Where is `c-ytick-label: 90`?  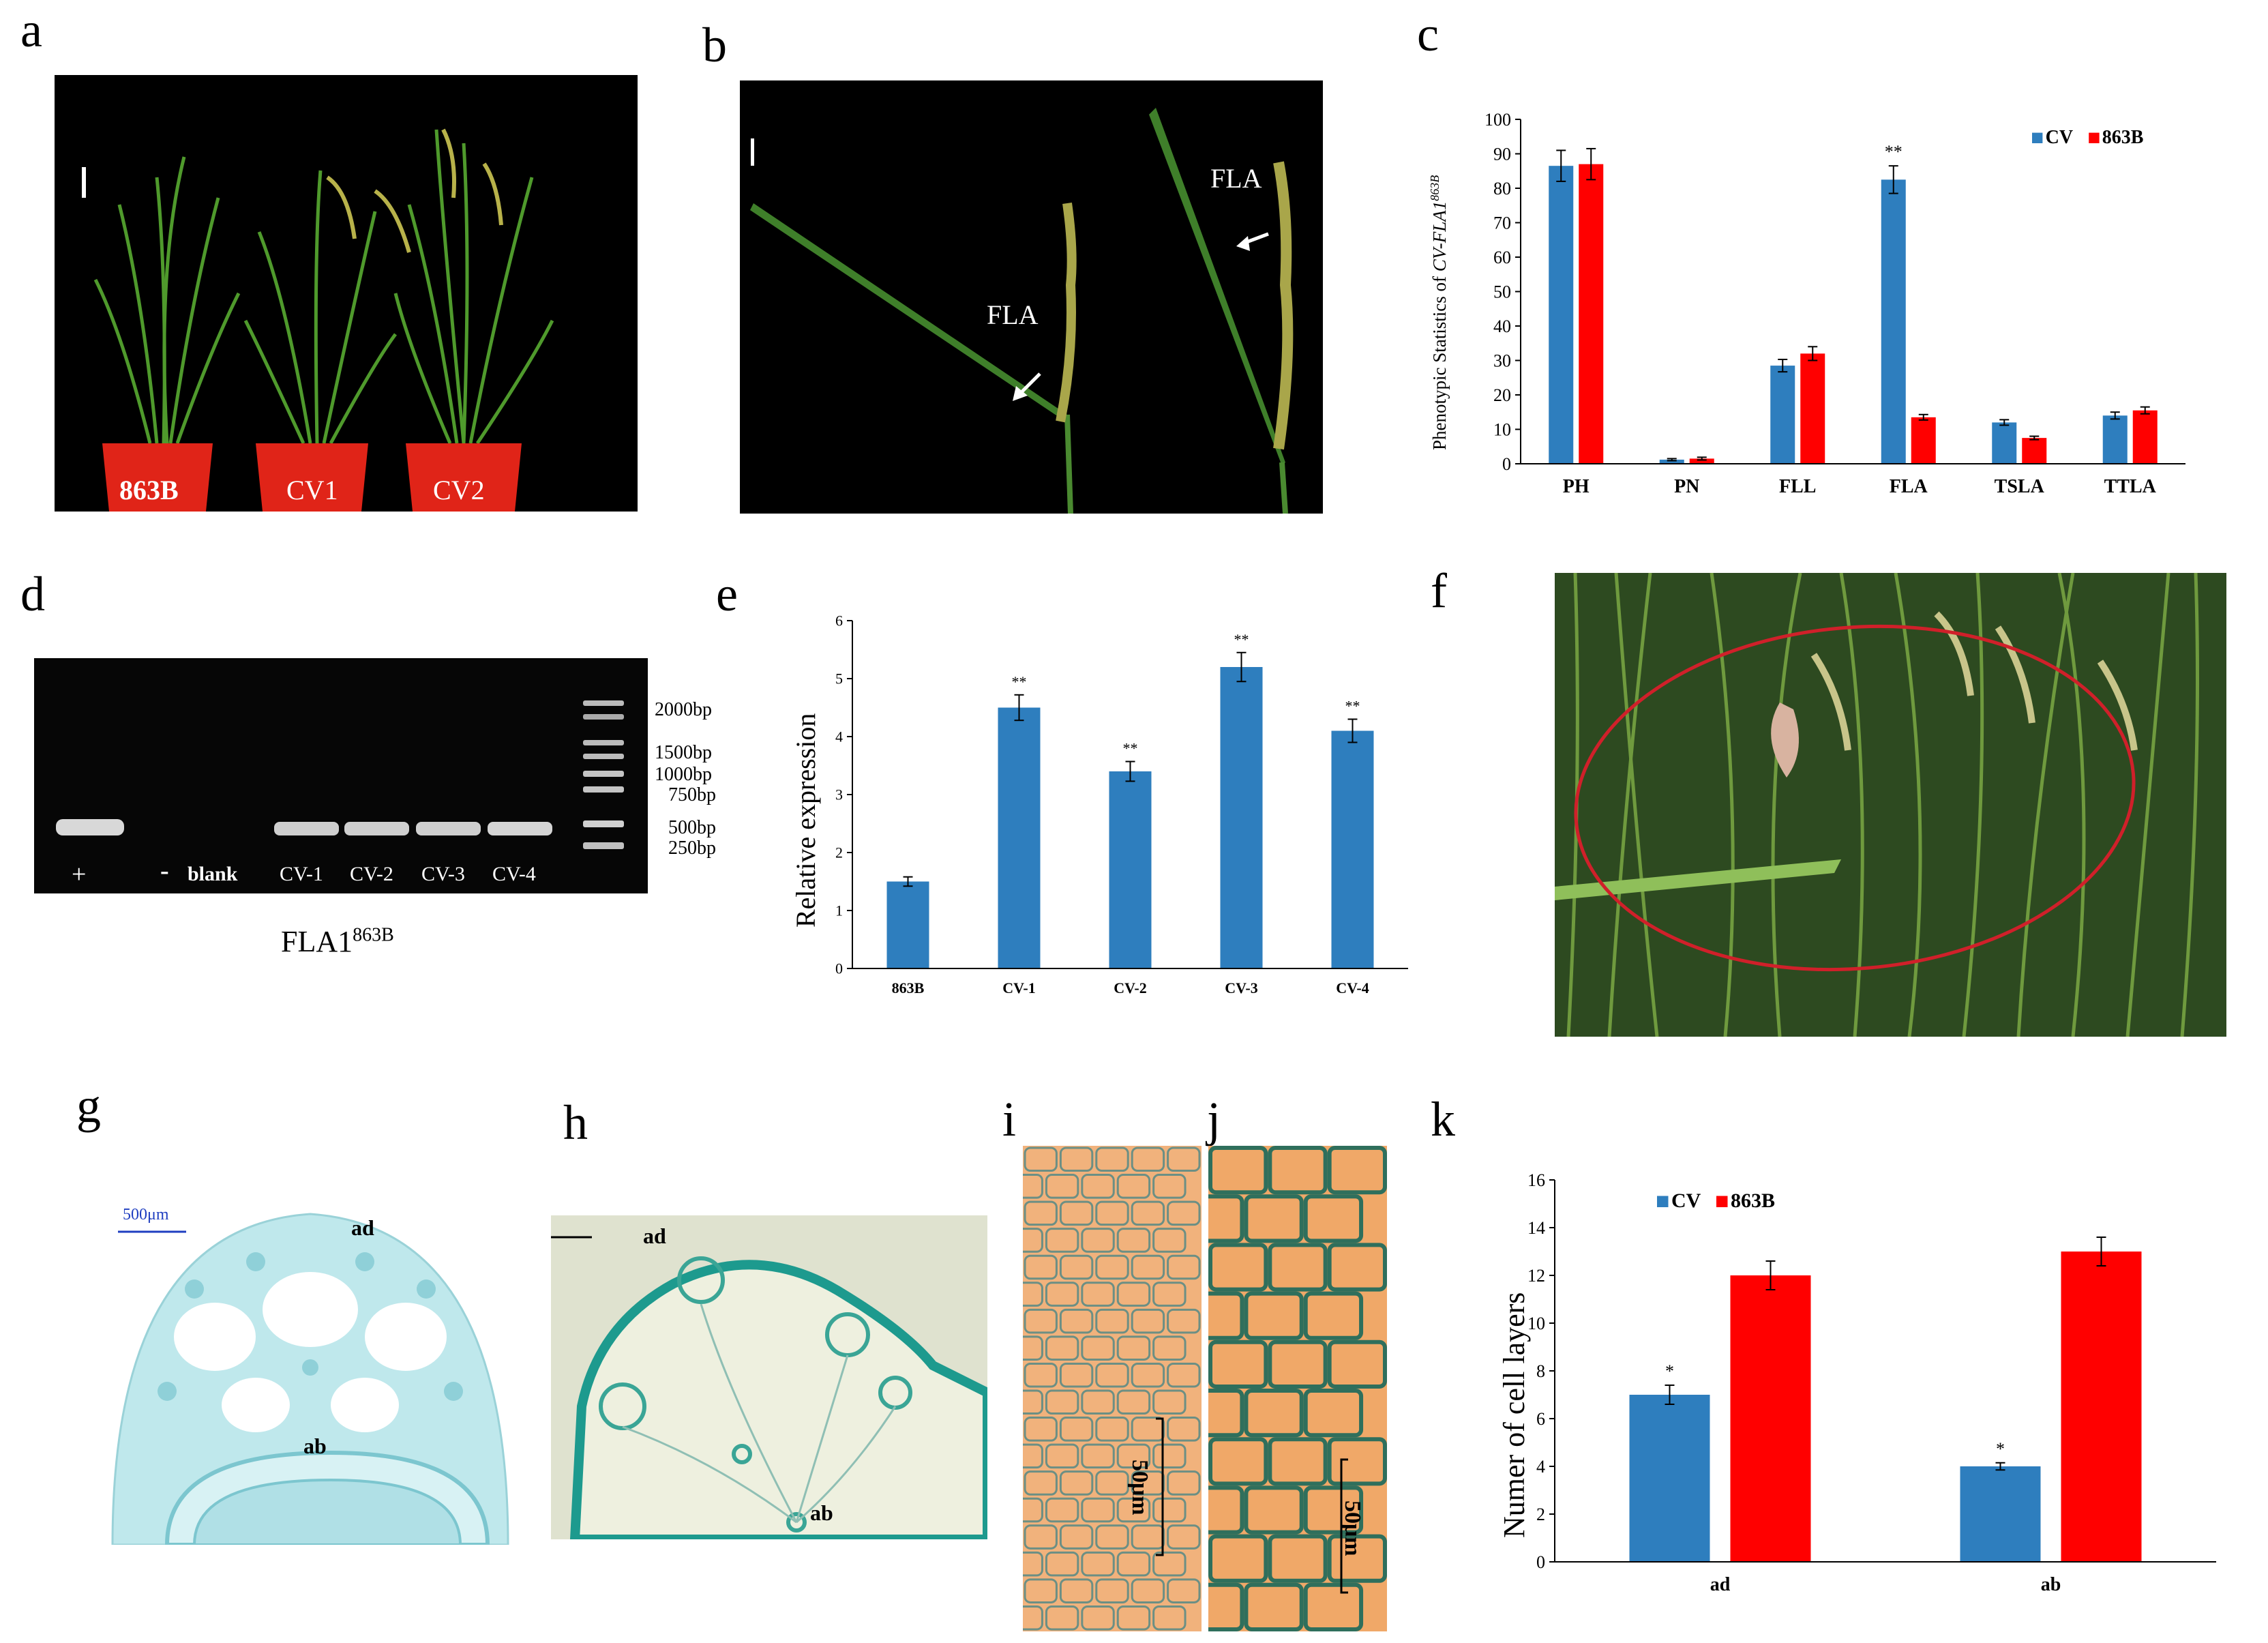 c-ytick-label: 90 is located at coordinates (1502, 154).